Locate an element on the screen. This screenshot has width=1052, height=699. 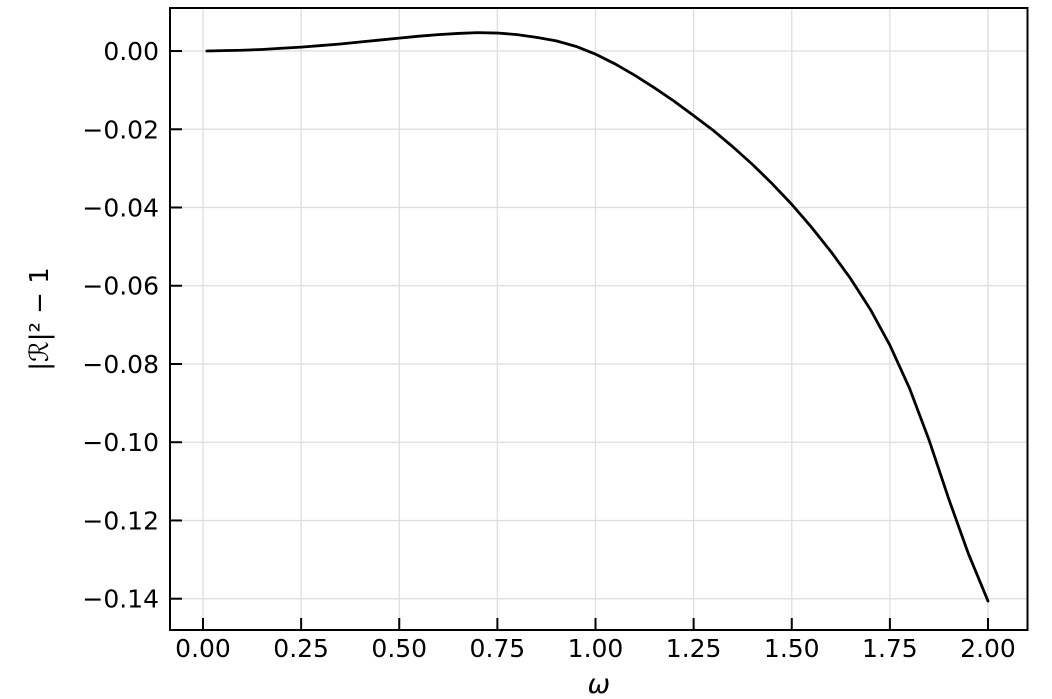
x-axis-label: ω is located at coordinates (598, 684).